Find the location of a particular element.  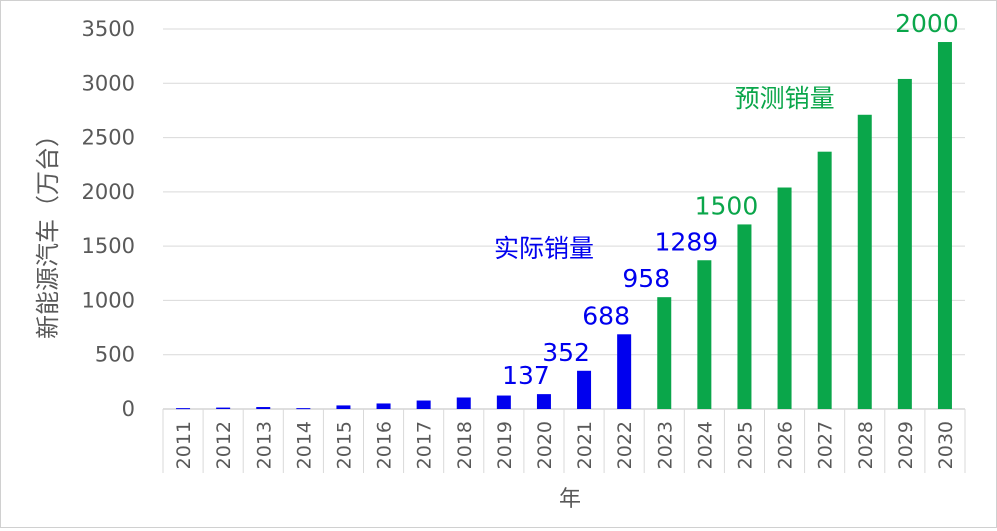

bar-2028 is located at coordinates (864, 262).